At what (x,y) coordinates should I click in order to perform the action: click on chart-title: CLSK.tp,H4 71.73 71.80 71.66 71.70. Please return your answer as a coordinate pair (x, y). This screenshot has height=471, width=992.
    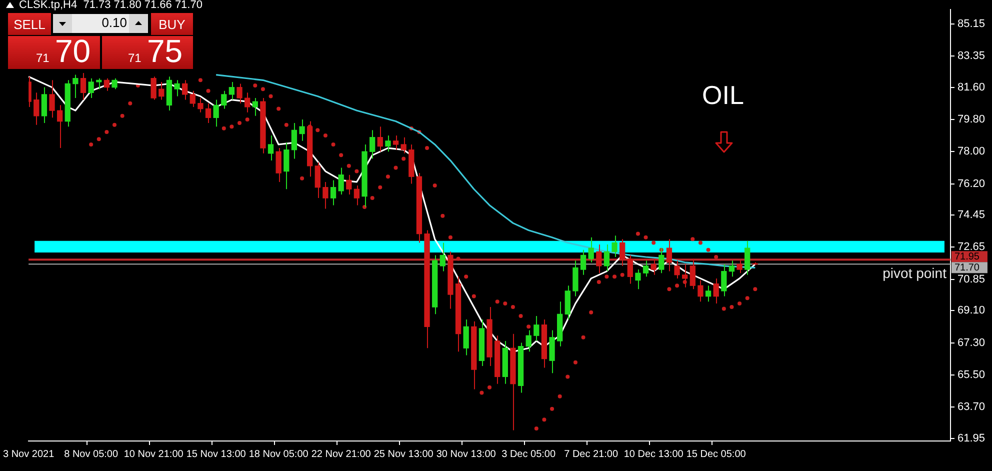
    Looking at the image, I should click on (111, 6).